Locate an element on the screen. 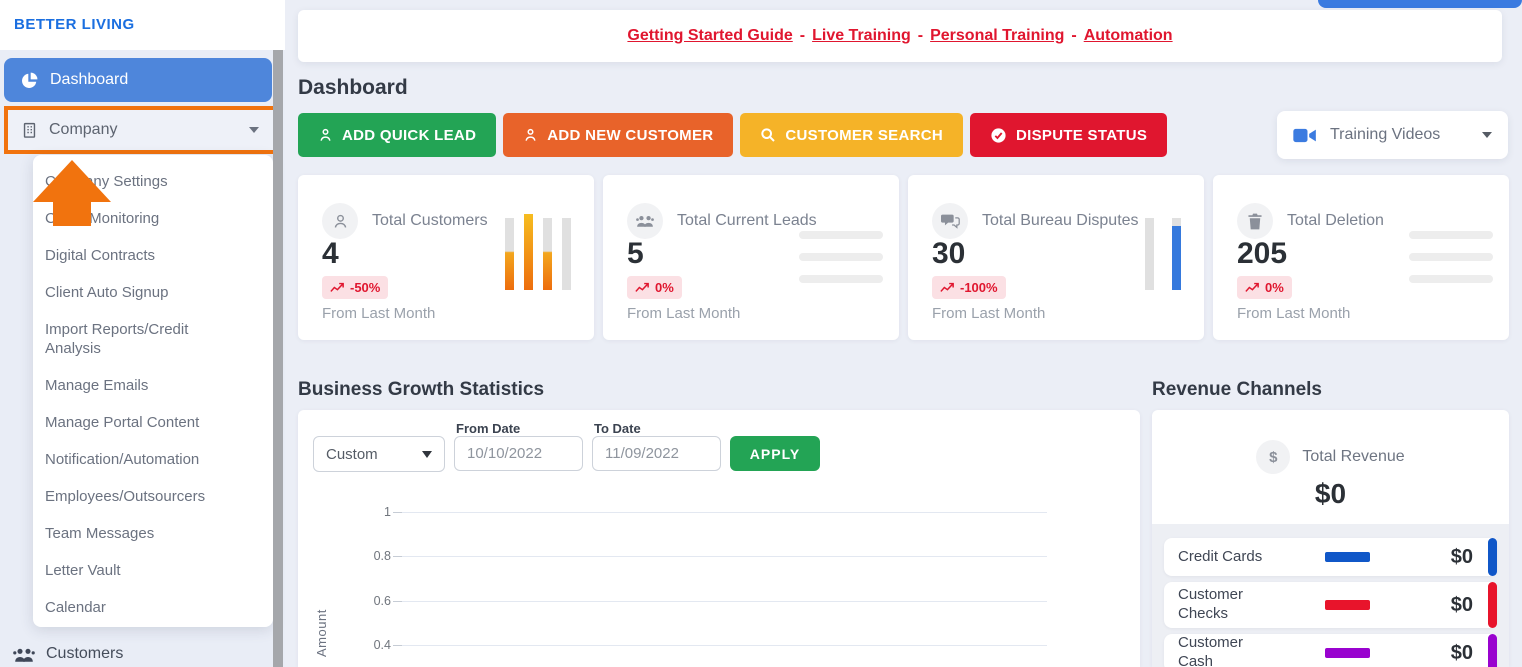 The width and height of the screenshot is (1522, 667). add-quick-lead-button: ADD QUICK LEAD is located at coordinates (397, 135).